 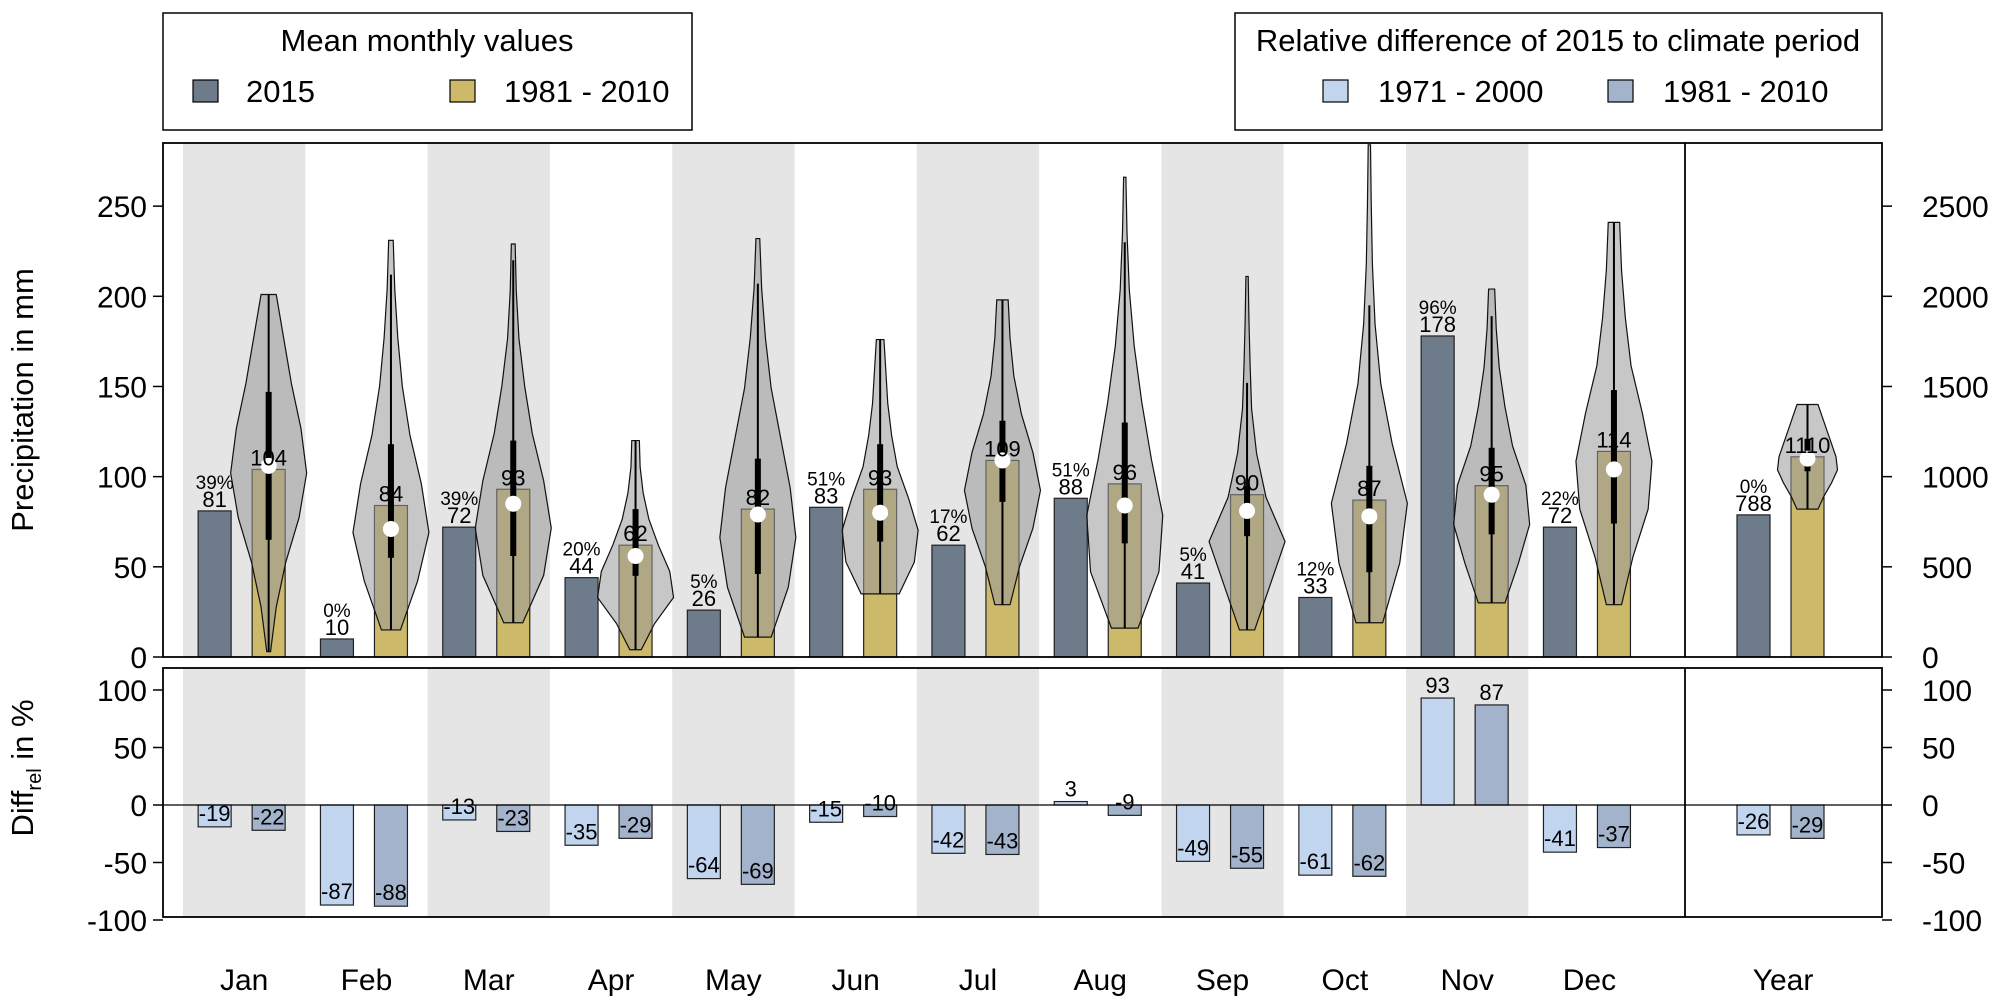 What do you see at coordinates (758, 870) in the screenshot?
I see `diff-value-label: -69` at bounding box center [758, 870].